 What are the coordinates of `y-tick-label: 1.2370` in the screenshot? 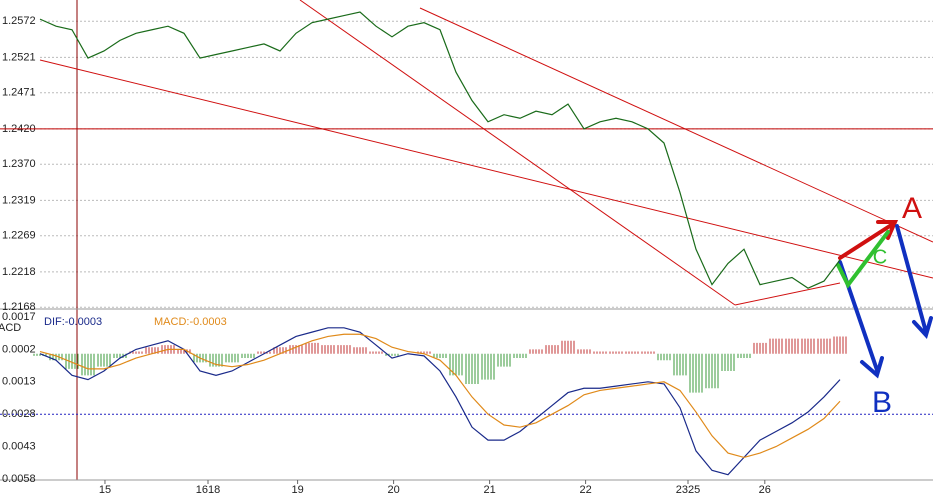 It's located at (19, 164).